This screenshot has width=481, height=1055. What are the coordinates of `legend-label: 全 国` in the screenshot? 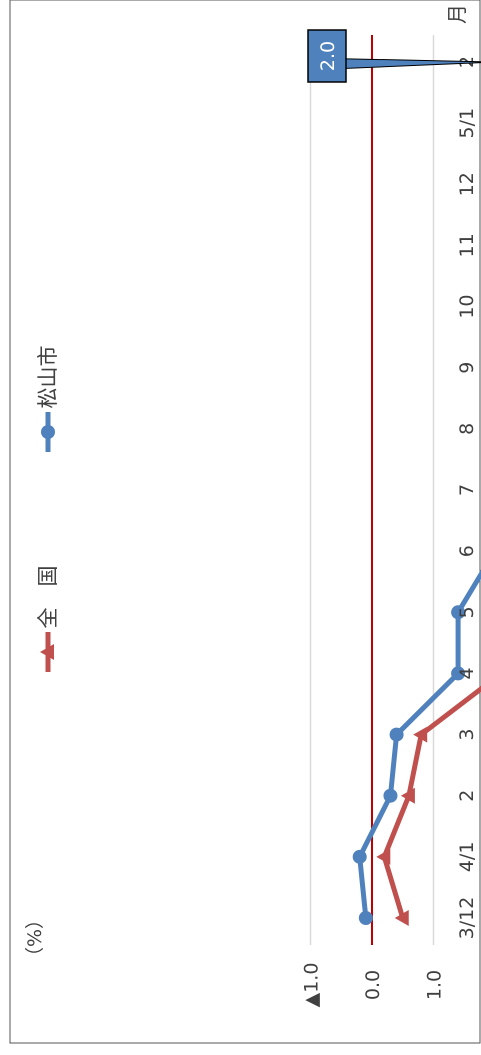 It's located at (48, 597).